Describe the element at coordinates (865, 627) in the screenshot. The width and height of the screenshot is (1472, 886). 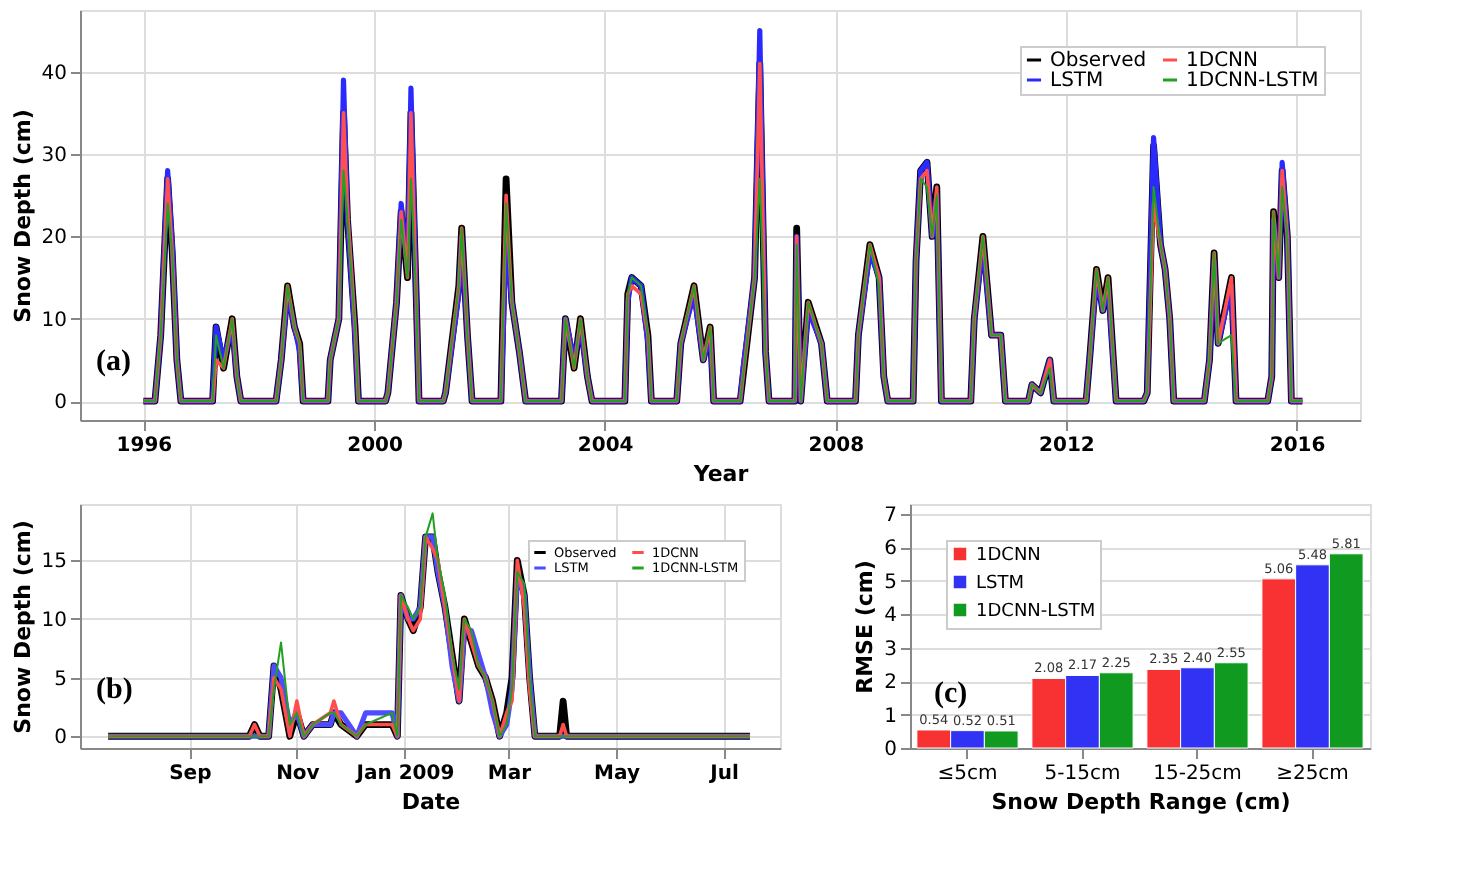
I see `y-axis-title: RMSE (cm)` at that location.